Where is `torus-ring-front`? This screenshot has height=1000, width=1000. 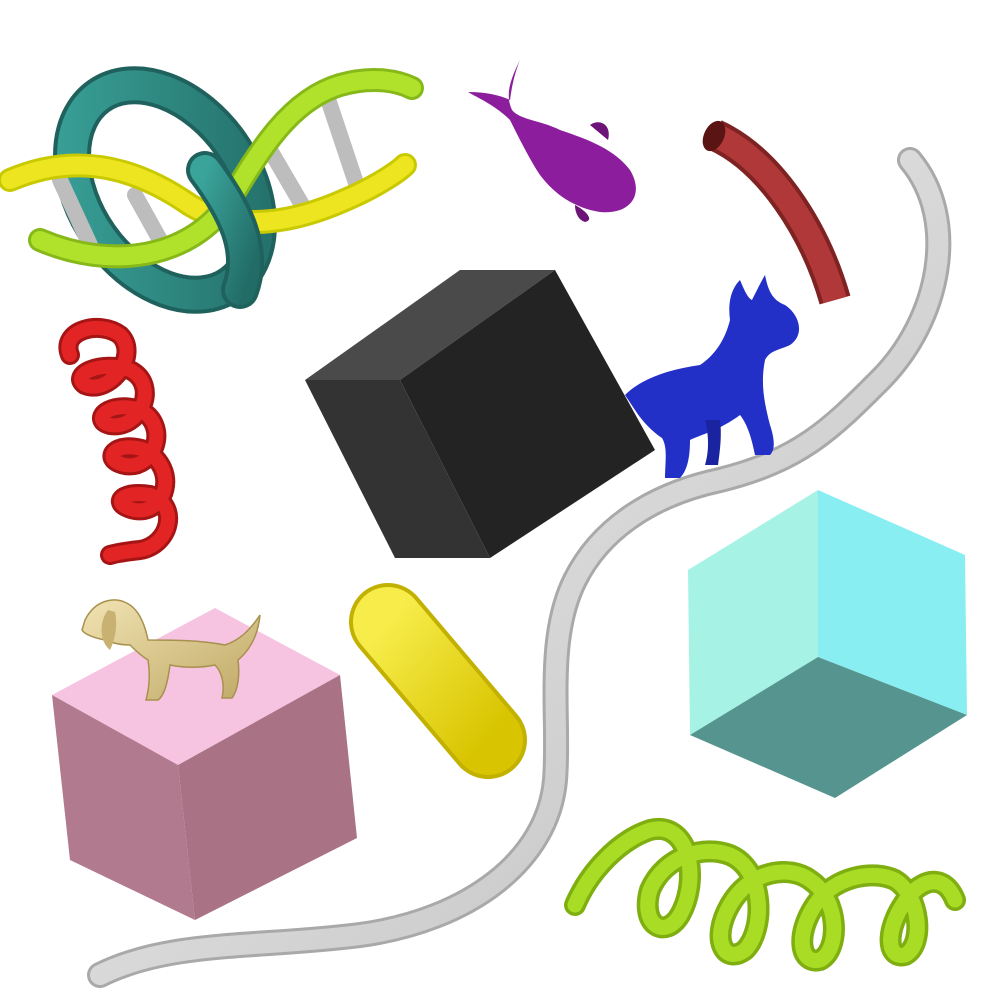
torus-ring-front is located at coordinates (225, 230).